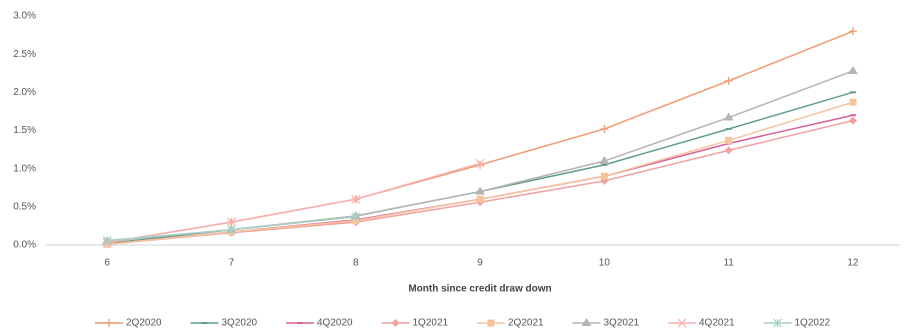  What do you see at coordinates (24, 92) in the screenshot?
I see `y-tick-label: 2.0%` at bounding box center [24, 92].